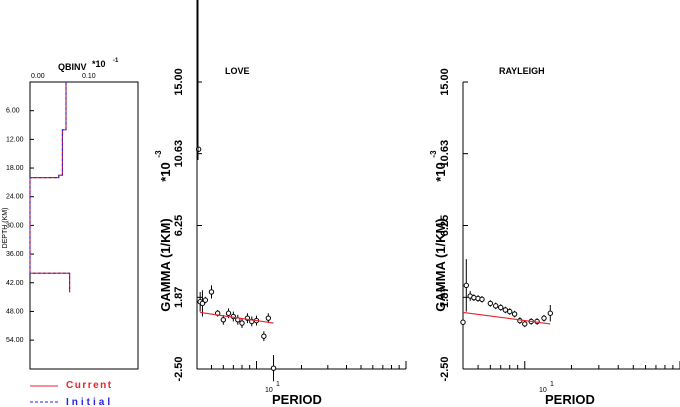  I want to click on love-y-tick-label: 15.00, so click(179, 82).